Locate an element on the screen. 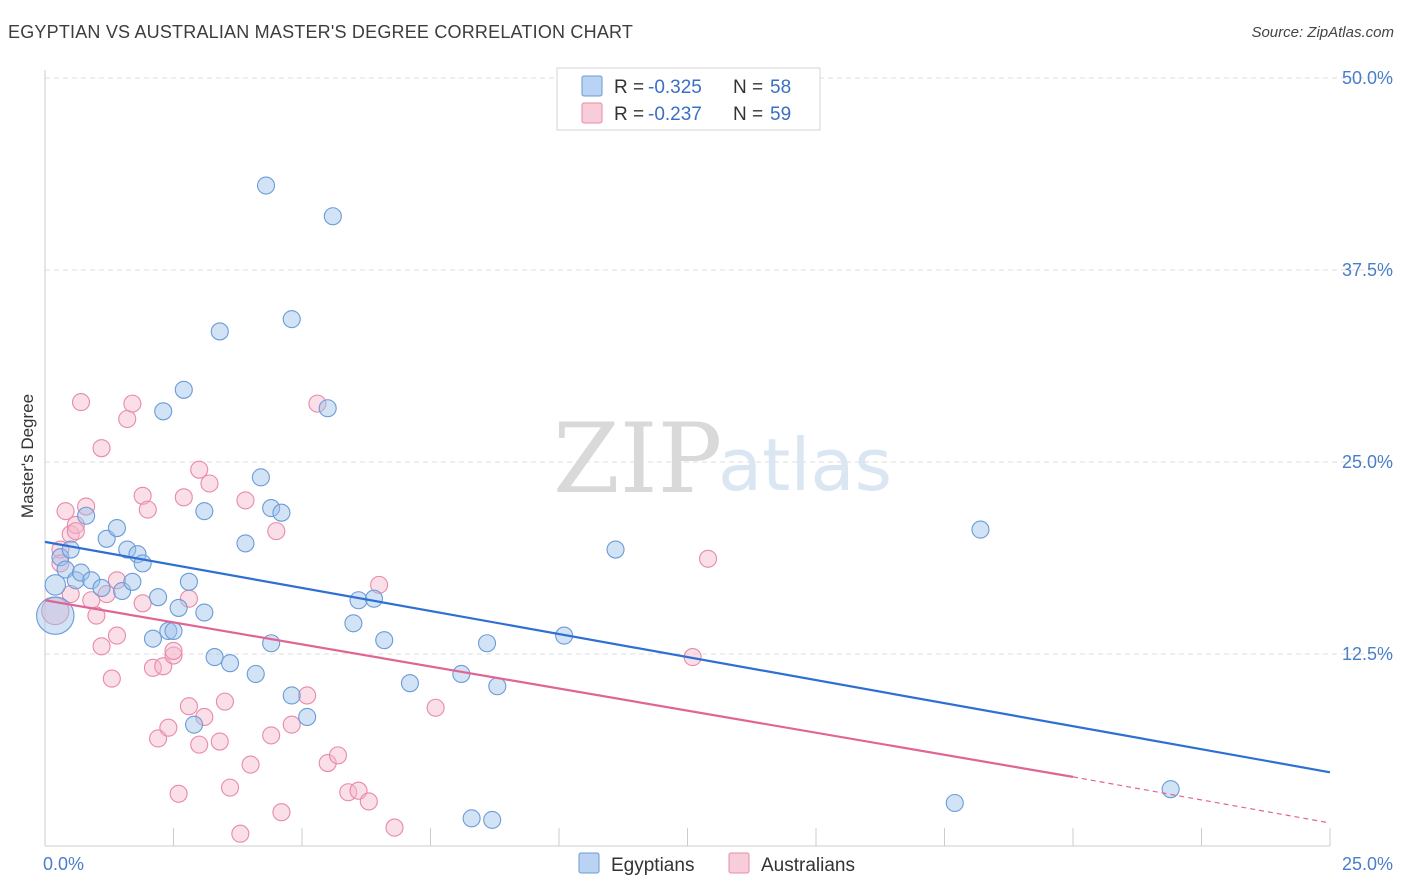 This screenshot has height=892, width=1406. zipatlas-watermark: ZIP atlas is located at coordinates (722, 459).